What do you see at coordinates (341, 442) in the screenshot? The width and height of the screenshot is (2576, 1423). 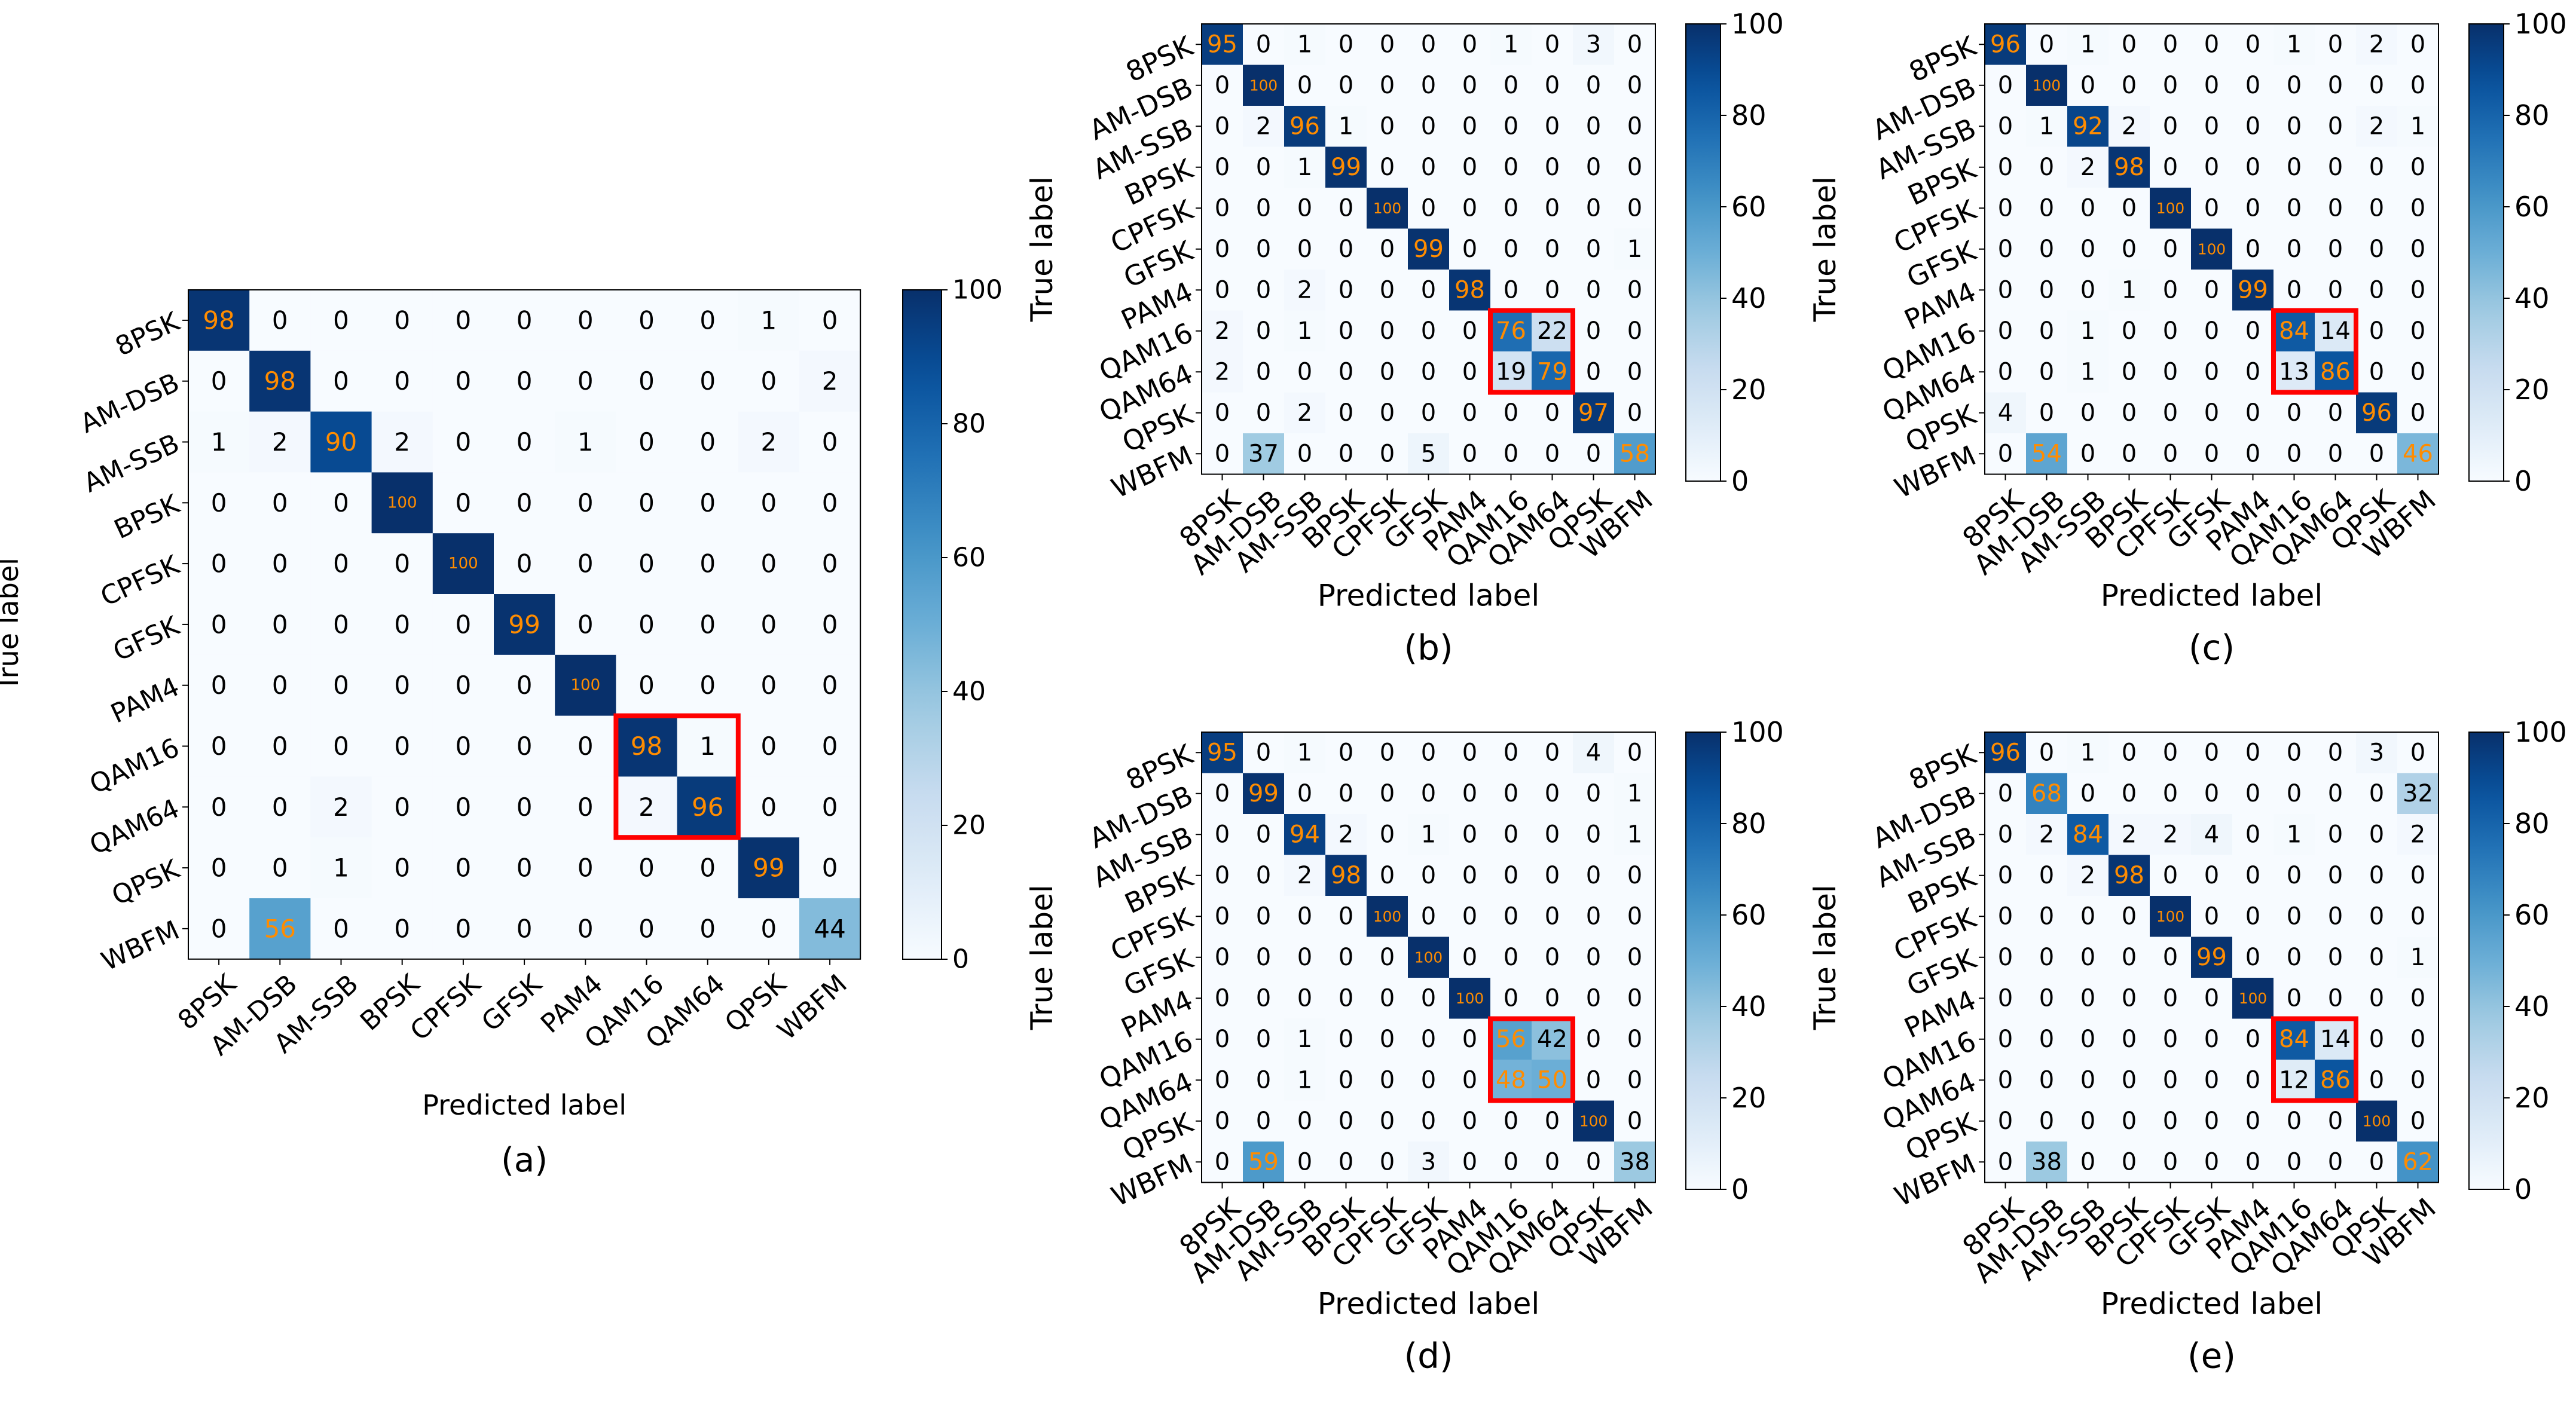 I see `cell-value-label: 90` at bounding box center [341, 442].